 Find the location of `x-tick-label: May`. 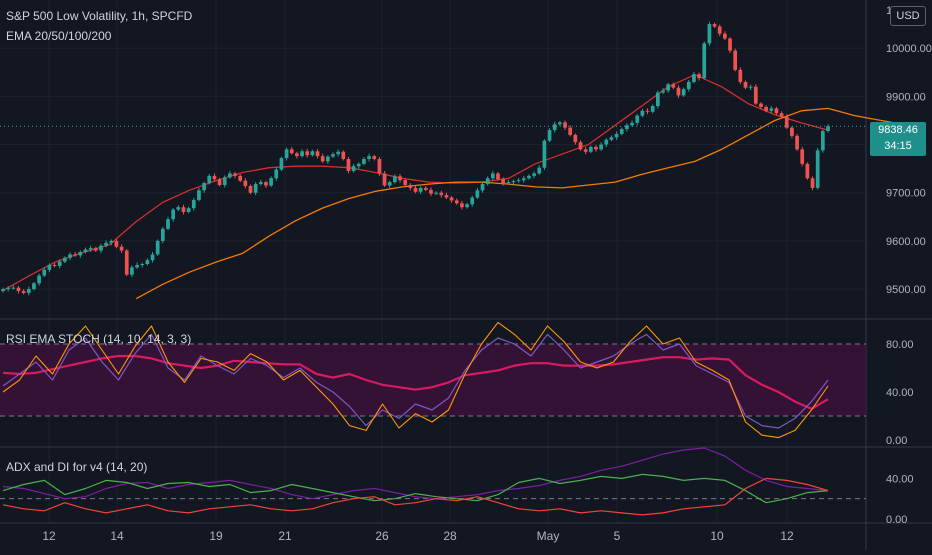

x-tick-label: May is located at coordinates (548, 536).